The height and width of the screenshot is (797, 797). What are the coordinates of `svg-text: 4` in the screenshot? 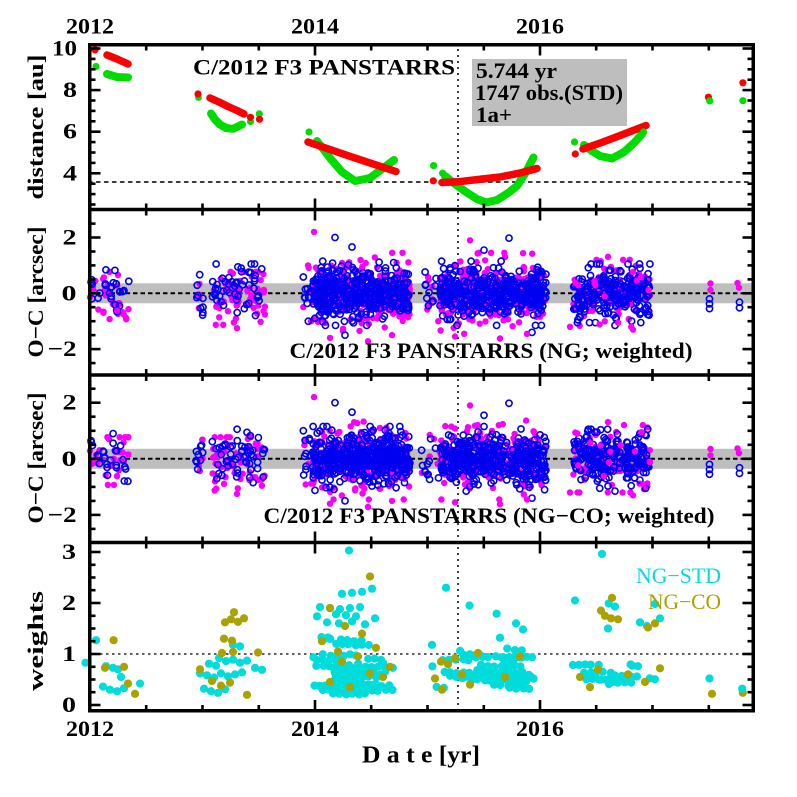 It's located at (70, 172).